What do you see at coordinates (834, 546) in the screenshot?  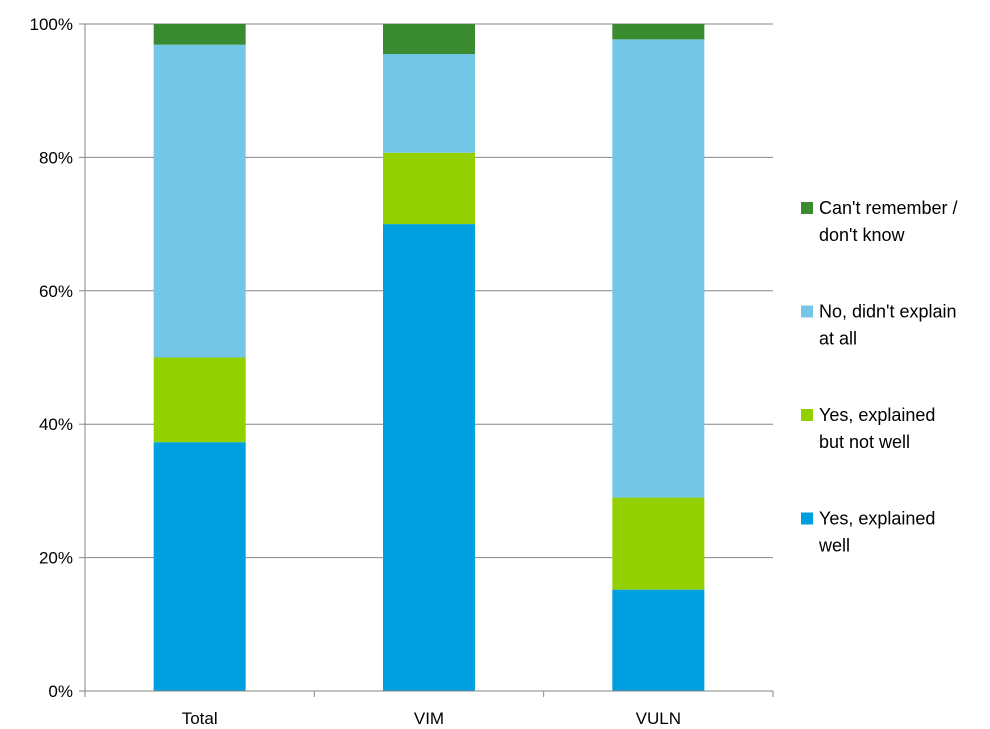 I see `legend-label: well` at bounding box center [834, 546].